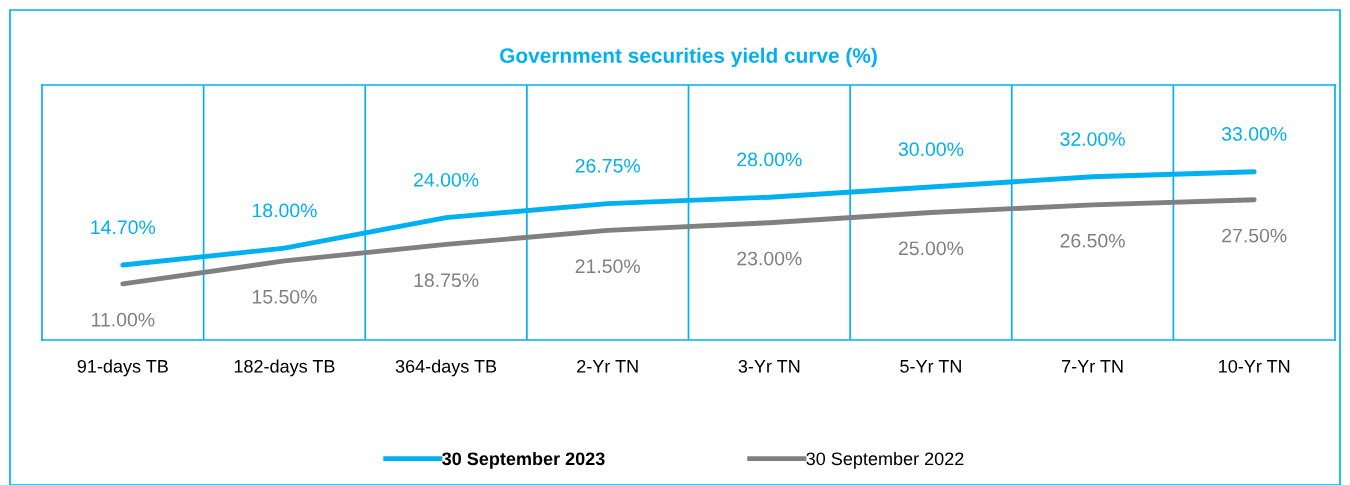  I want to click on data-label: 26.50%, so click(1092, 240).